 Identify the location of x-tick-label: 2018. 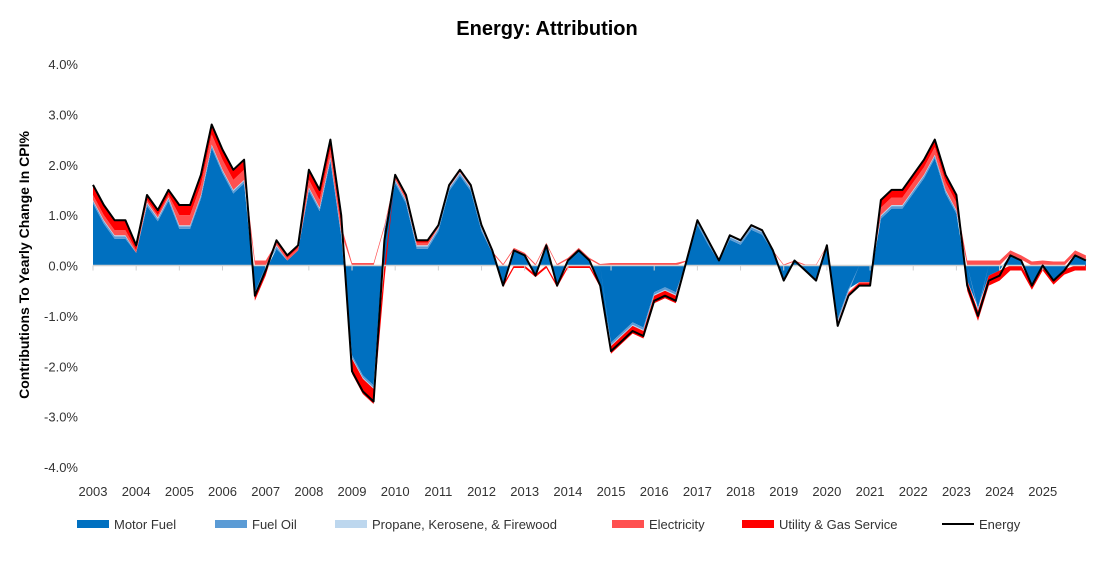
(740, 491).